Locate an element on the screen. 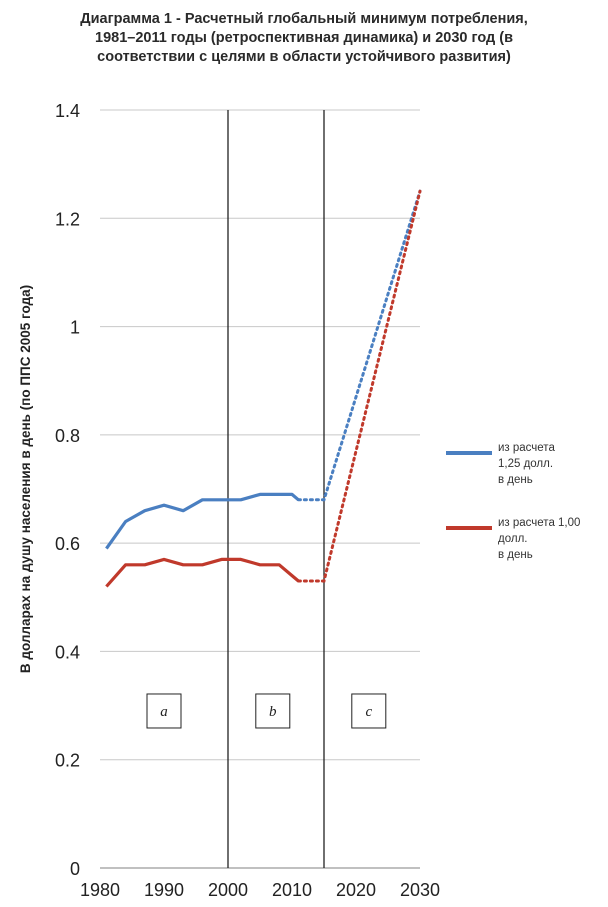 The width and height of the screenshot is (608, 907). legend-label-series-1: из расчета 1,25 долл. в день is located at coordinates (548, 464).